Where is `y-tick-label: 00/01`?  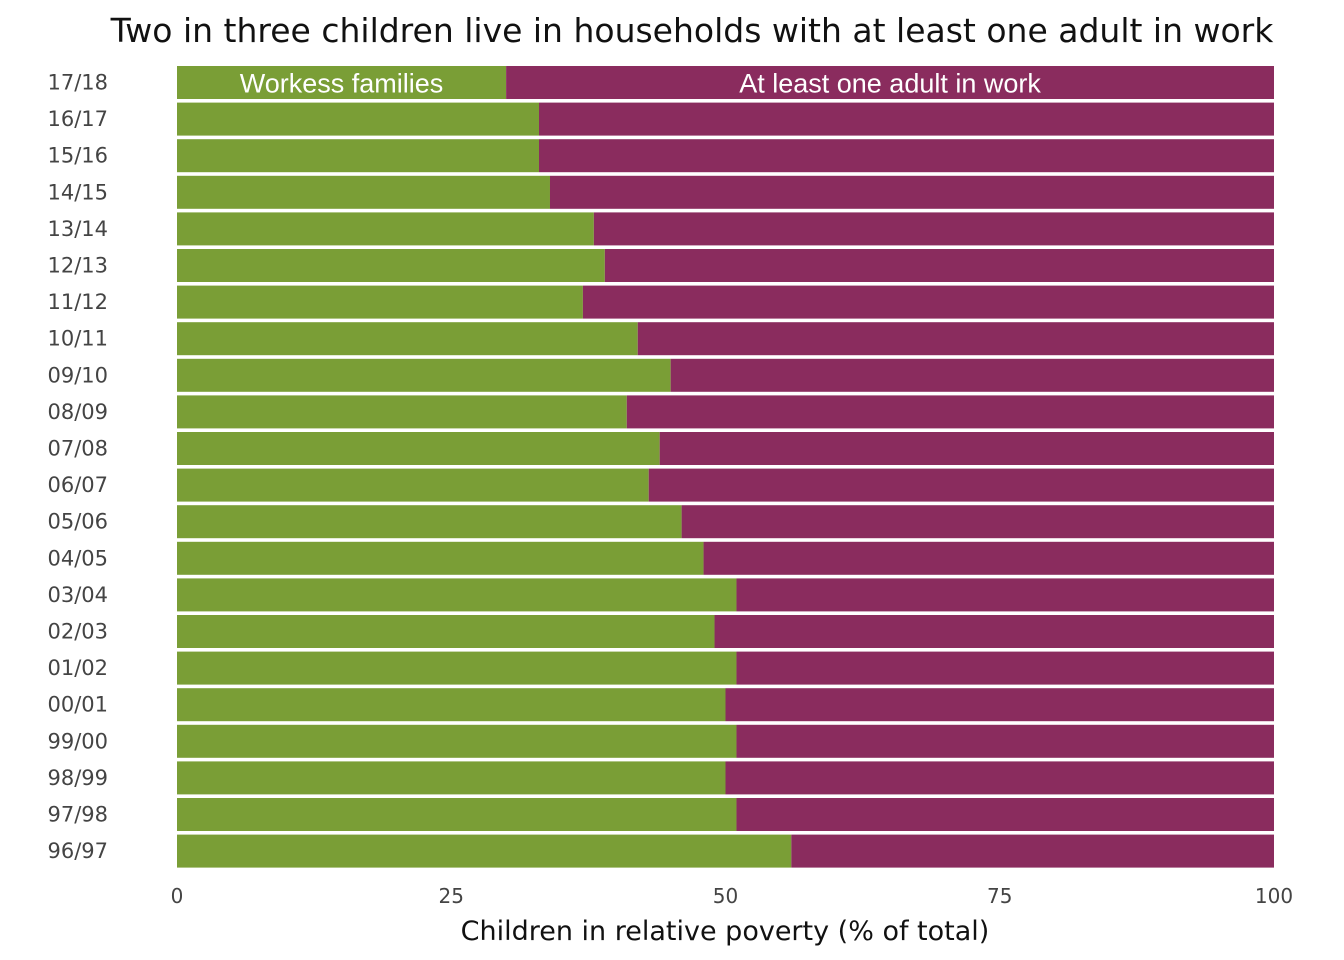
y-tick-label: 00/01 is located at coordinates (77, 705).